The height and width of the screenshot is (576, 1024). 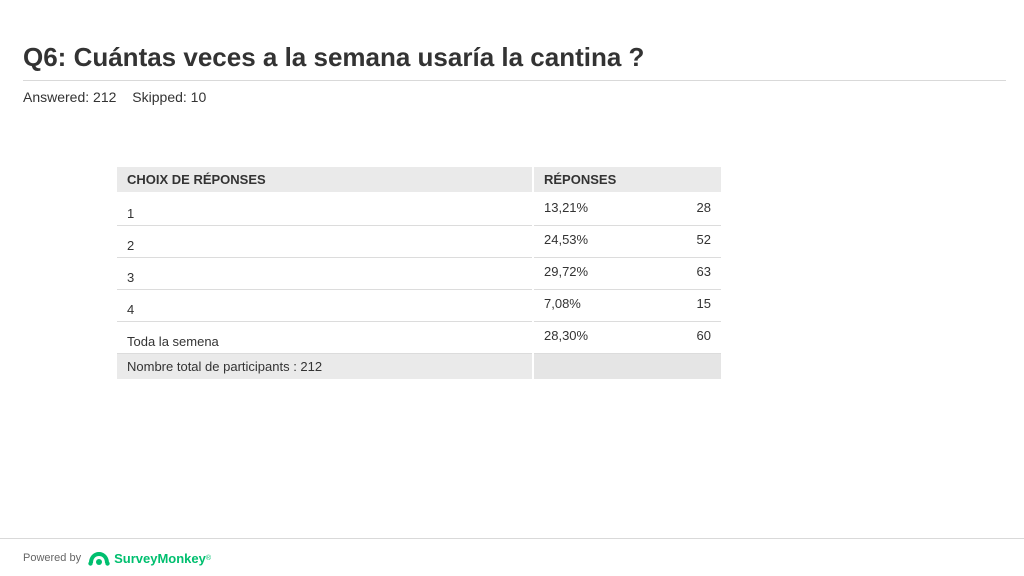 I want to click on choice-label: 2, so click(x=325, y=241).